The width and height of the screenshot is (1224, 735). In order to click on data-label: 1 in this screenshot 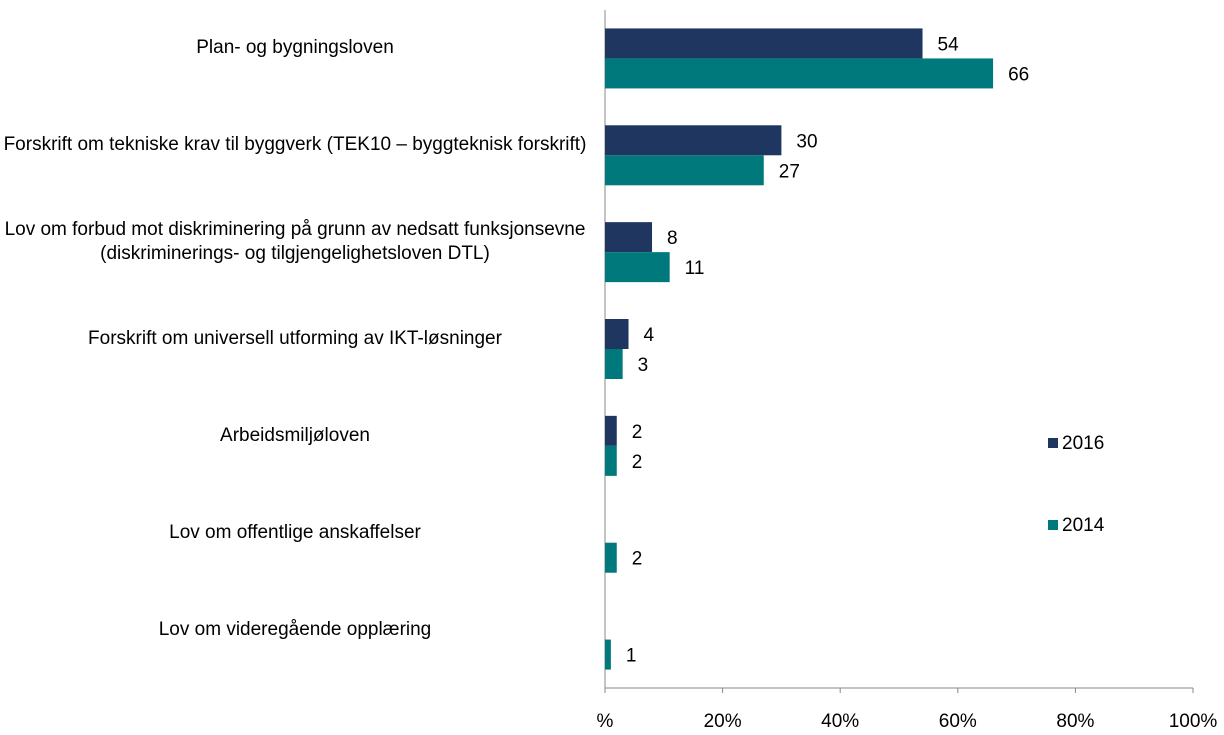, I will do `click(631, 656)`.